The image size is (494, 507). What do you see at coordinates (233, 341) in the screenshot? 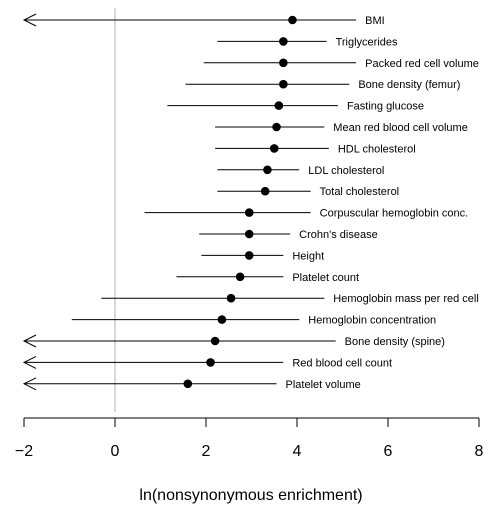
I see `row-bone-density-spine: Bone density (spine)` at bounding box center [233, 341].